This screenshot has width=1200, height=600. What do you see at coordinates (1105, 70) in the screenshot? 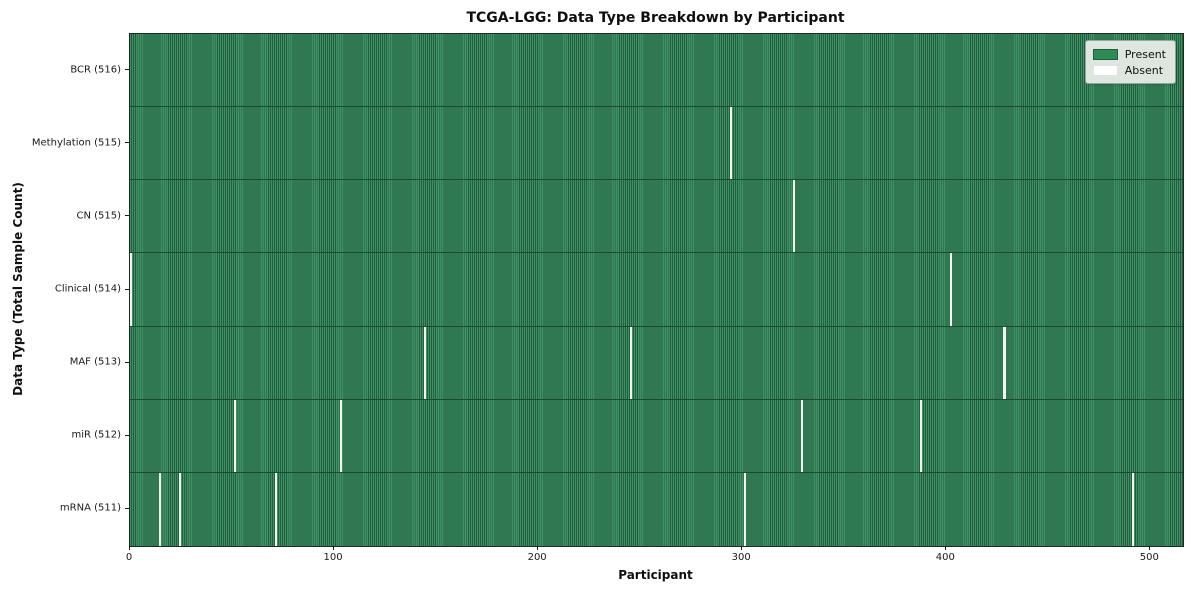
I see `absent-swatch-icon` at bounding box center [1105, 70].